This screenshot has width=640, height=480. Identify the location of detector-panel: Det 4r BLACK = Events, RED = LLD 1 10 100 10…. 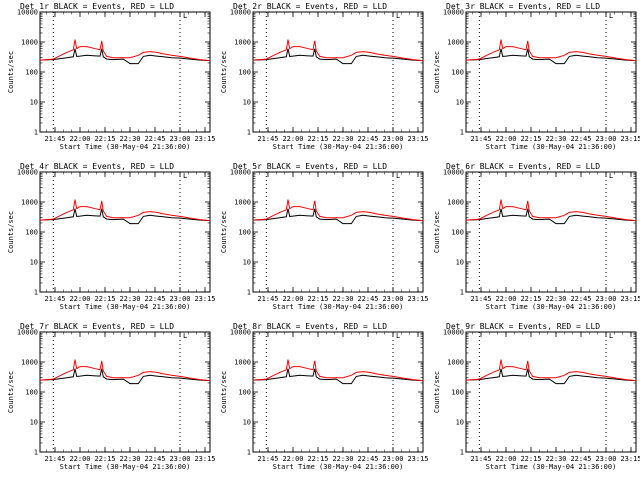
(111, 236).